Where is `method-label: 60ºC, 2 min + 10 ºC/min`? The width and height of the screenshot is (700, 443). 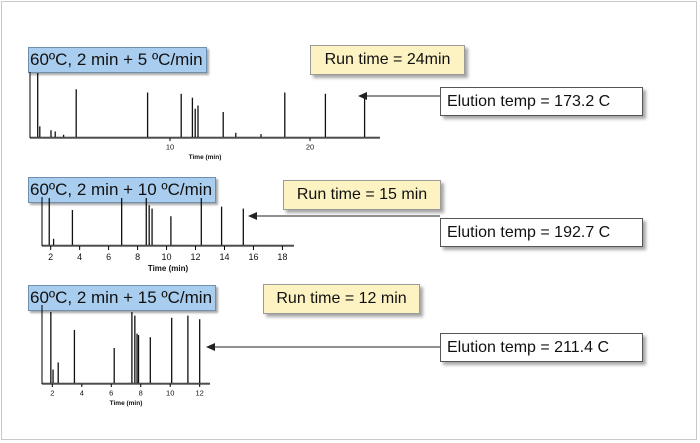 method-label: 60ºC, 2 min + 10 ºC/min is located at coordinates (122, 190).